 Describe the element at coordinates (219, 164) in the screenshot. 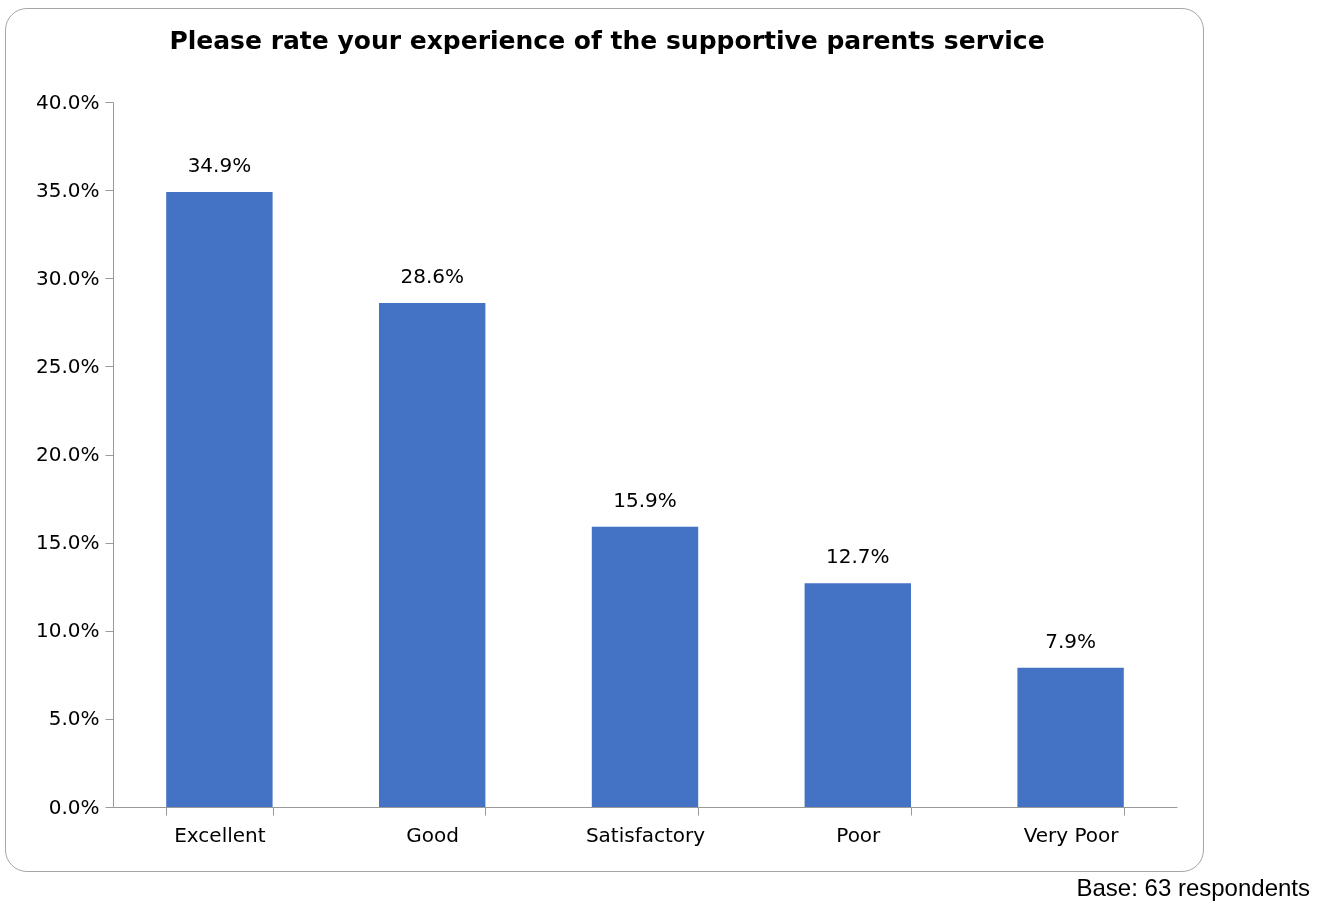

I see `data-label: 34.9%` at that location.